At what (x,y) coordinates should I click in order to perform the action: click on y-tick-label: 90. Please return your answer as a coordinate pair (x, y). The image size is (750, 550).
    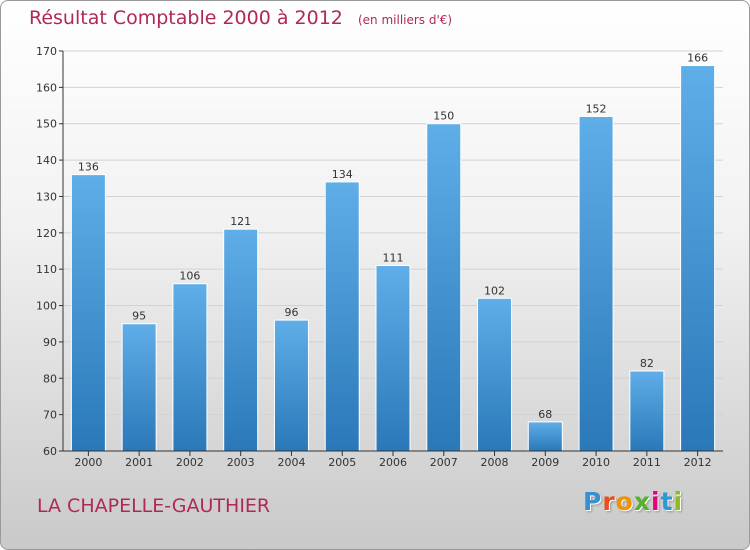
    Looking at the image, I should click on (50, 342).